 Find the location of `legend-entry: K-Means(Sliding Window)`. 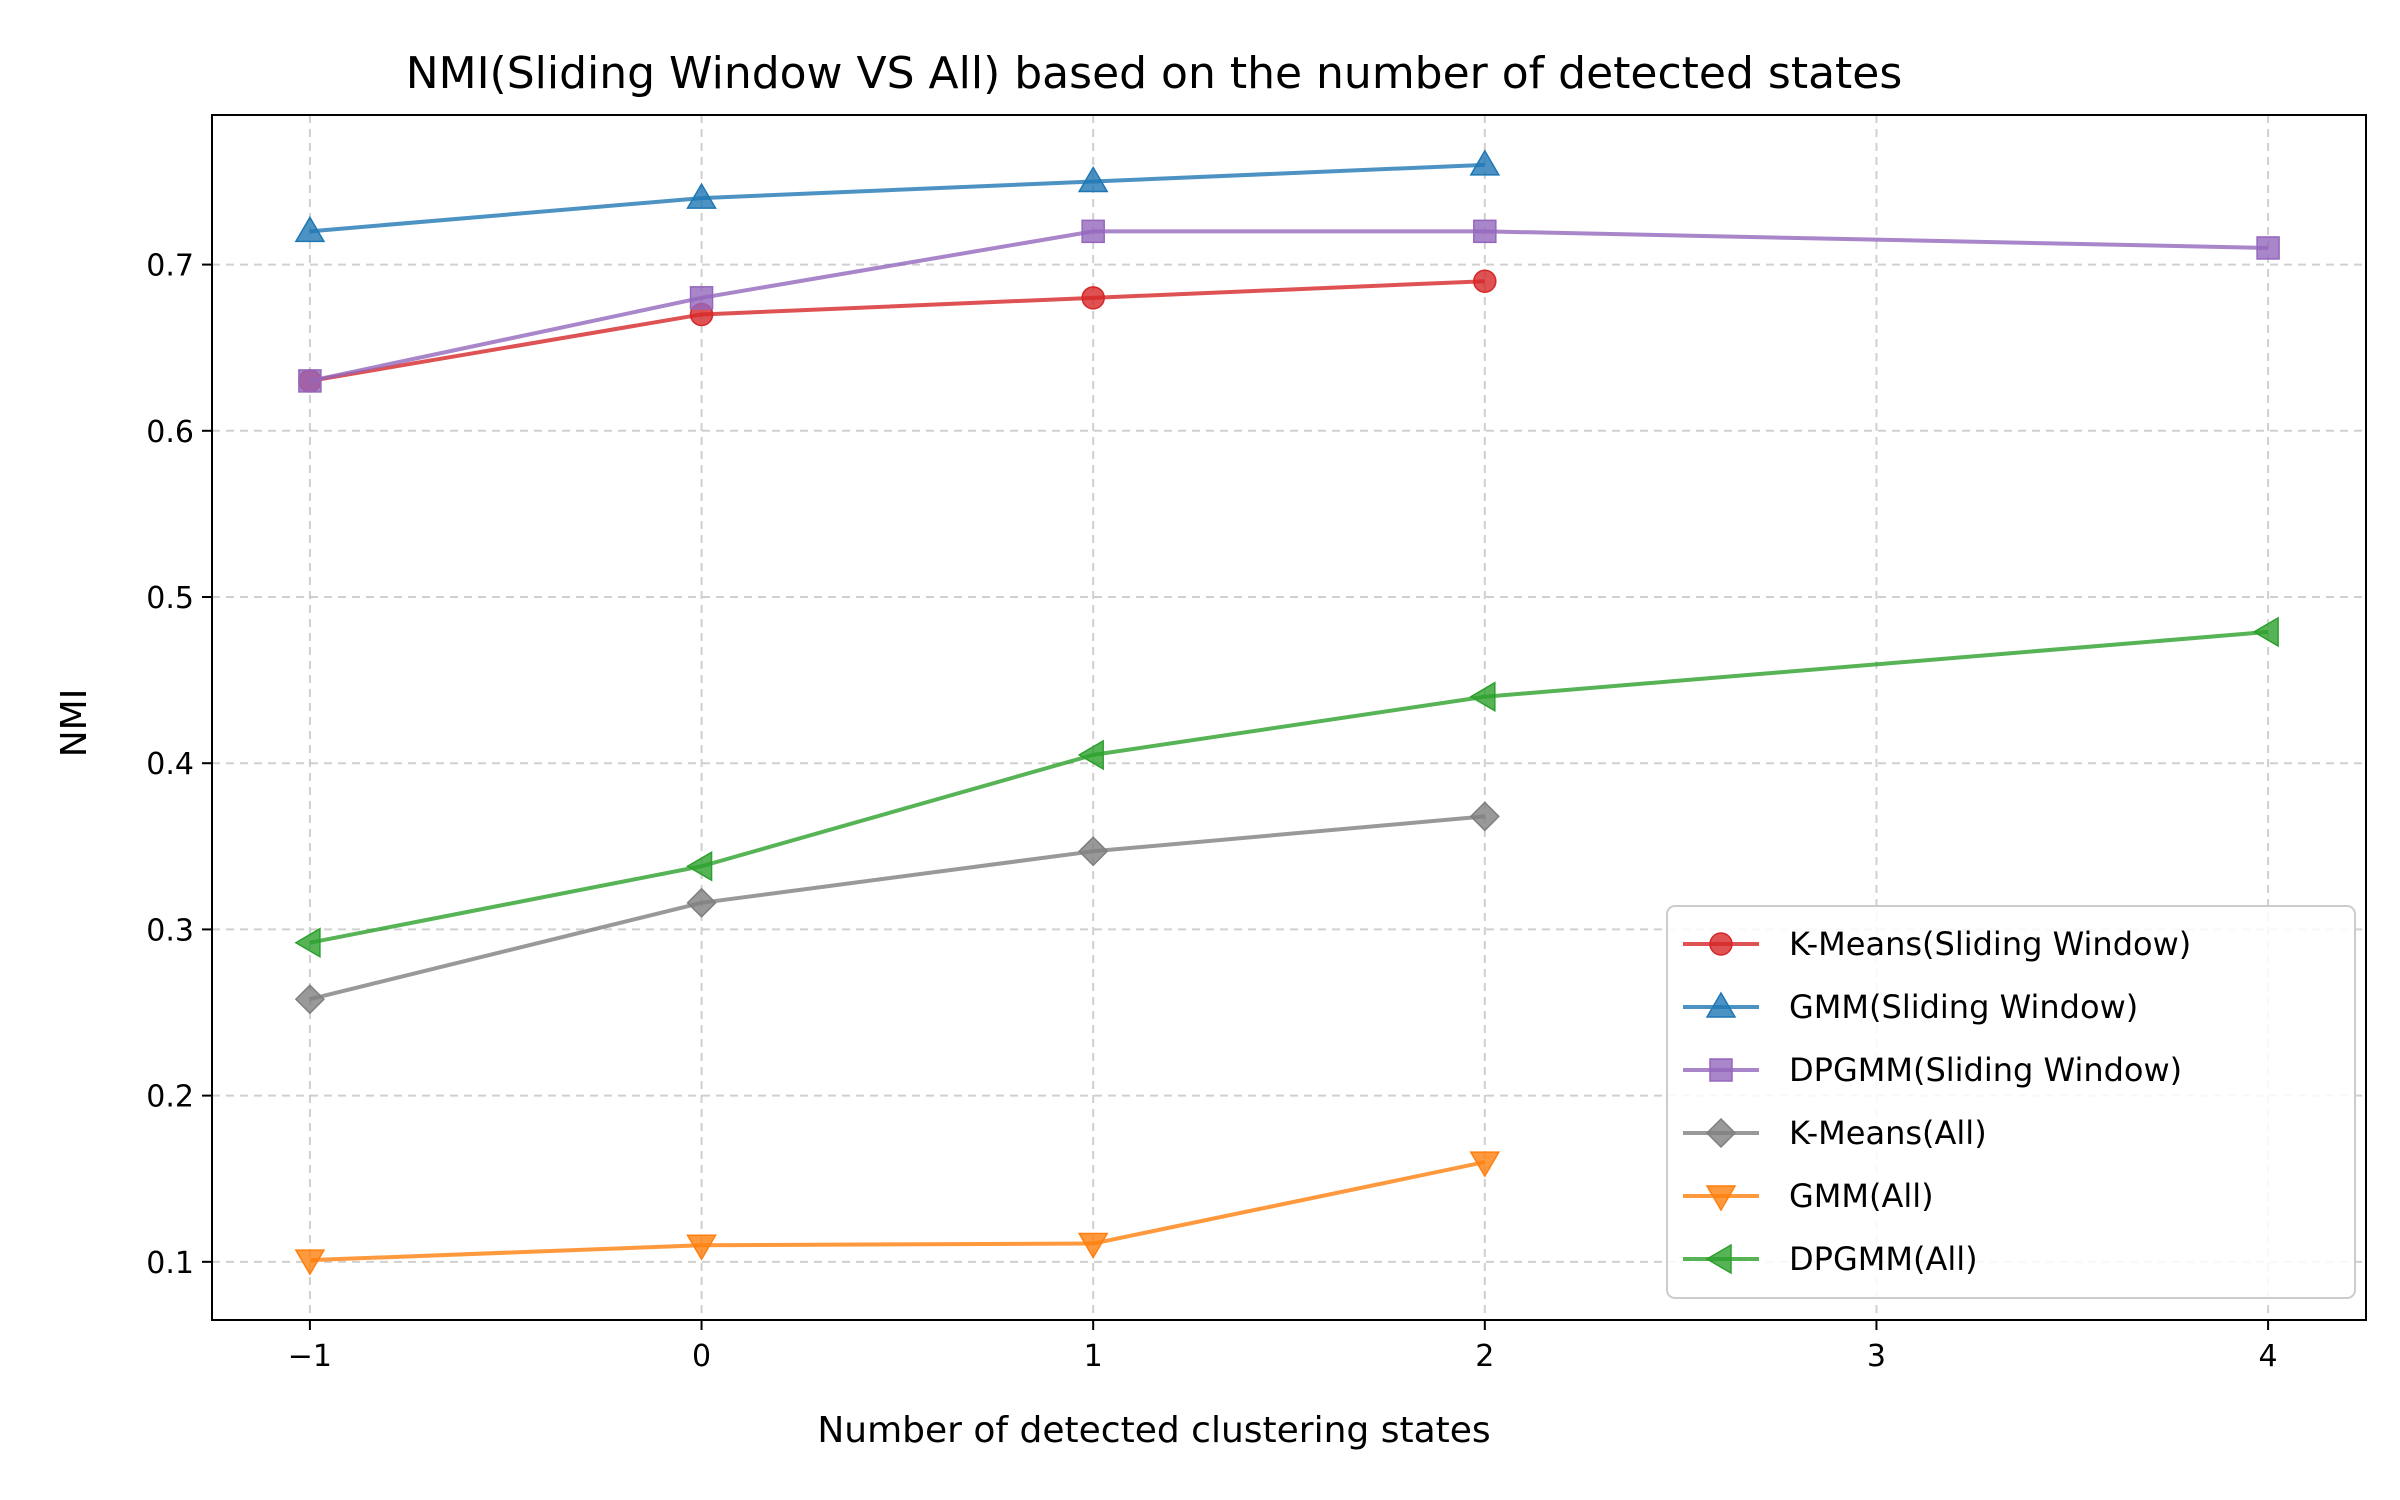

legend-entry: K-Means(Sliding Window) is located at coordinates (1937, 944).